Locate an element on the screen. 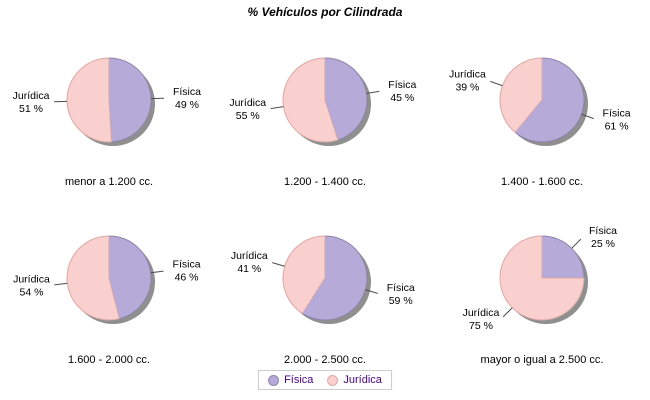 This screenshot has height=400, width=650. legend-marker-fisica-icon is located at coordinates (274, 380).